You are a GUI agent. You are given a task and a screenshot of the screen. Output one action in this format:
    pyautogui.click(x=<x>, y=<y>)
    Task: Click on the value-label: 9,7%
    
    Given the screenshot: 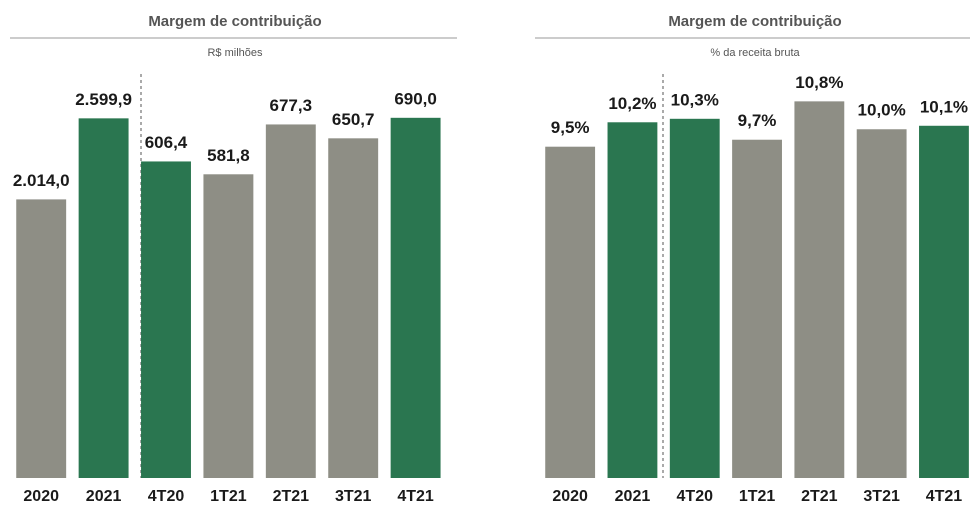 What is the action you would take?
    pyautogui.click(x=757, y=120)
    